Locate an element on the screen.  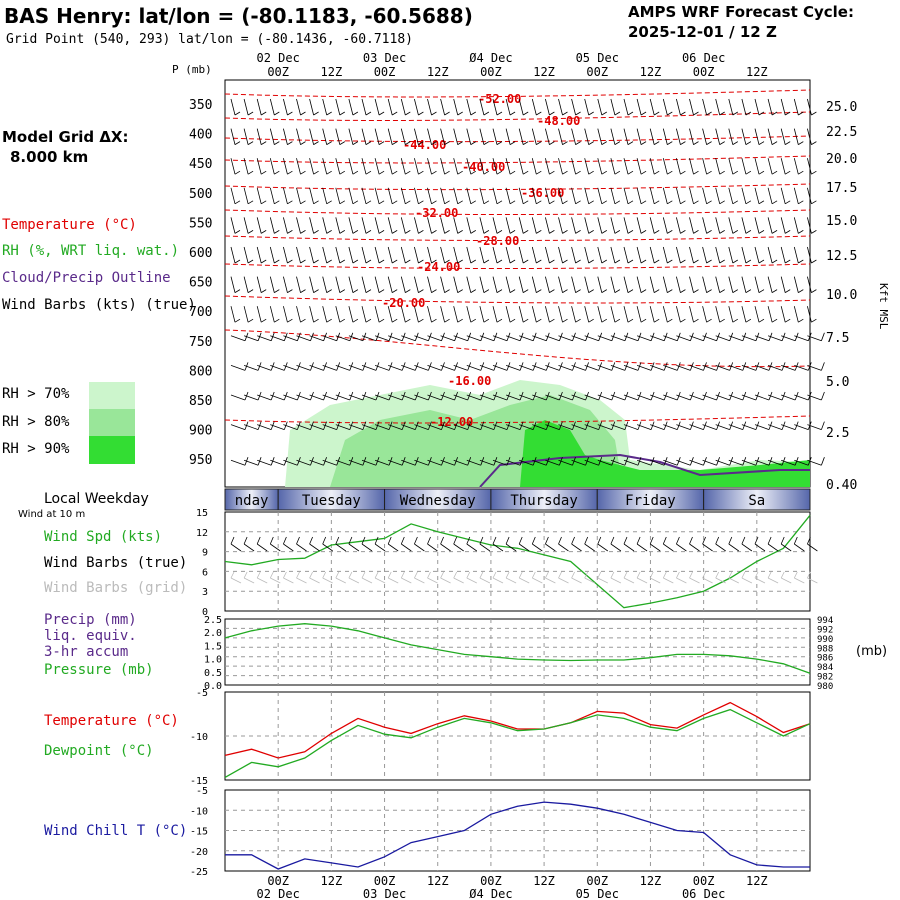
panel-ytick-label: 12 is located at coordinates (202, 533).